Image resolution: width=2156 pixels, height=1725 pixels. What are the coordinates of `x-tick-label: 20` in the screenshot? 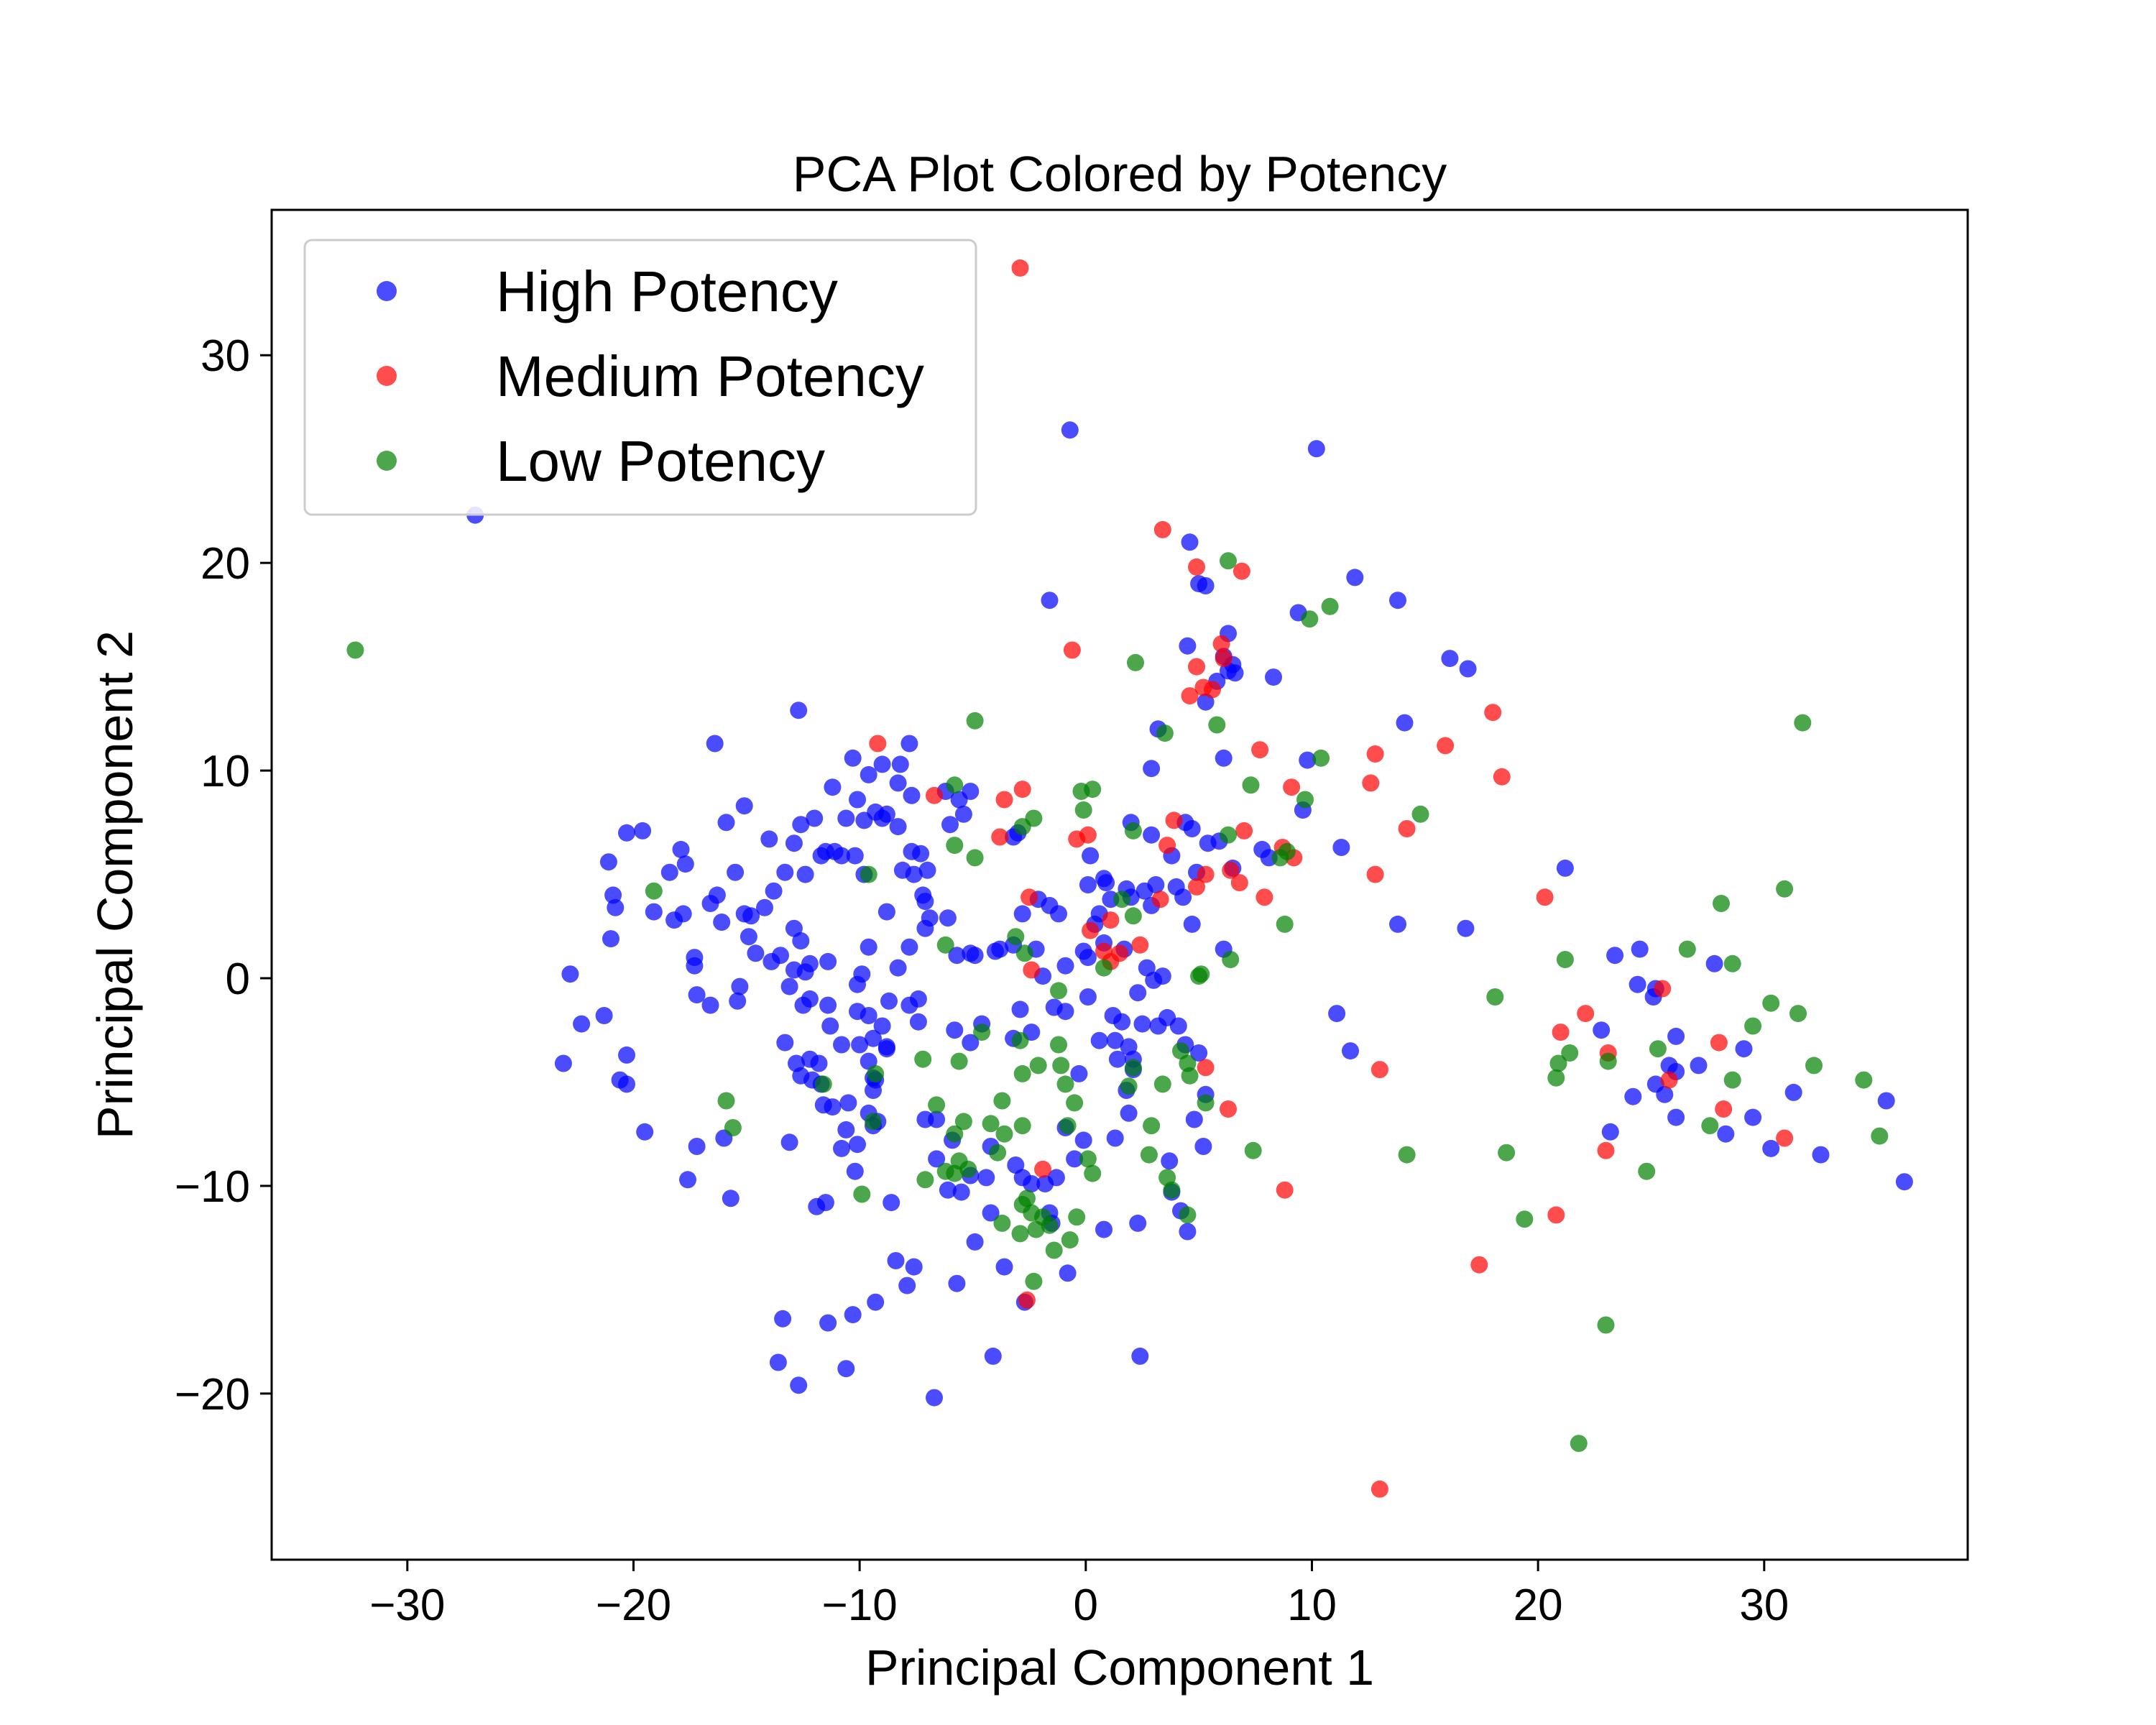 It's located at (1539, 1605).